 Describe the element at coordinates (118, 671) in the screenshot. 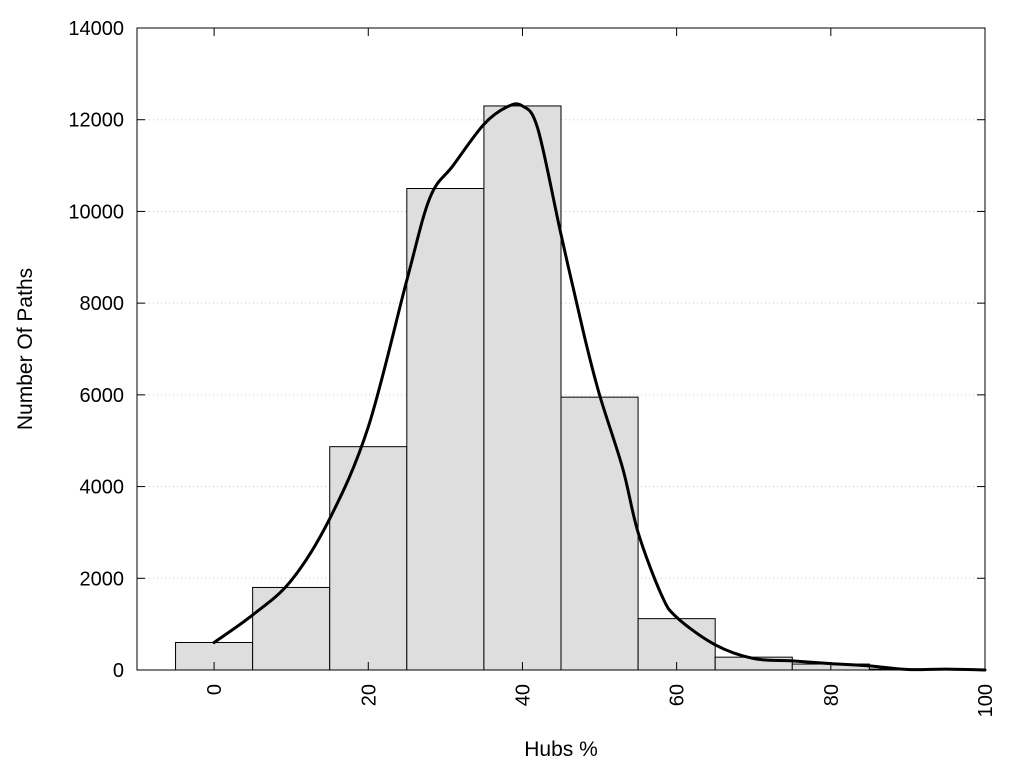

I see `y-tick-label: 0` at that location.